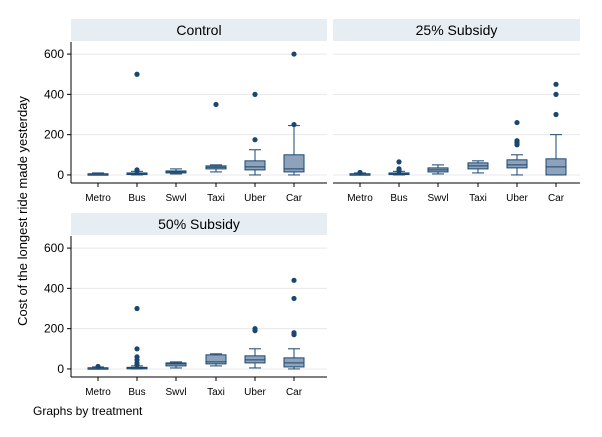 This screenshot has width=602, height=437. Describe the element at coordinates (22, 211) in the screenshot. I see `y-axis-label: Cost of the longest ride made yesterday` at that location.